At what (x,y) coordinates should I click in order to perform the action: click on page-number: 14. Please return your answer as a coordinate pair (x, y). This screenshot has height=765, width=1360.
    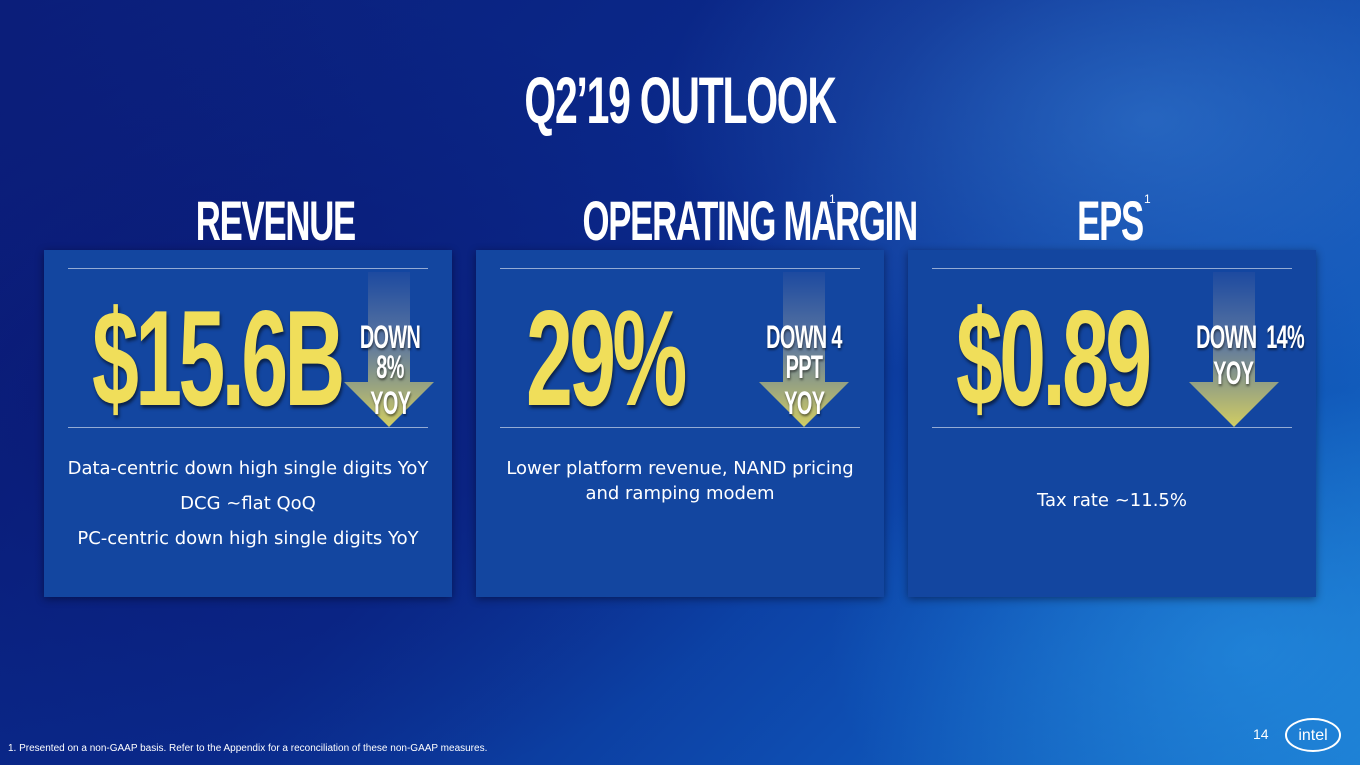
    Looking at the image, I should click on (1261, 734).